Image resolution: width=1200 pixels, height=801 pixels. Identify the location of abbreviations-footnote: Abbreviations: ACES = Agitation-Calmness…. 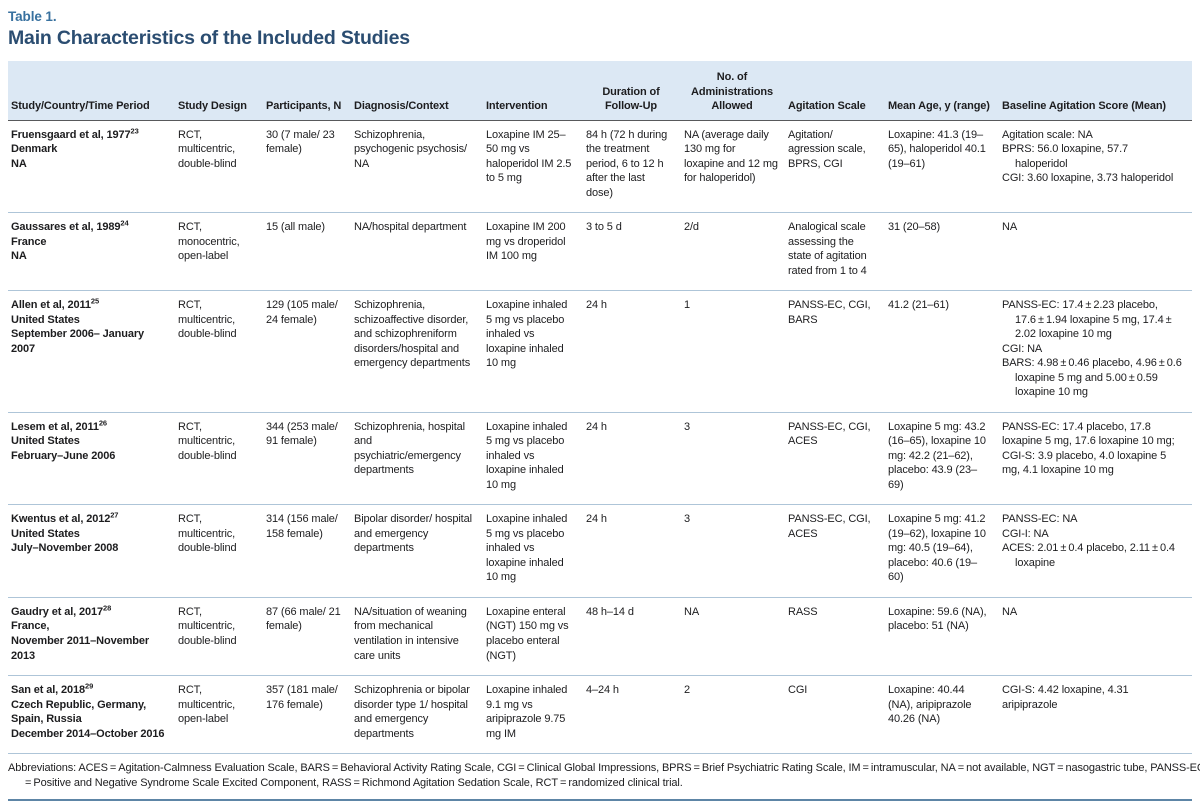
(604, 776).